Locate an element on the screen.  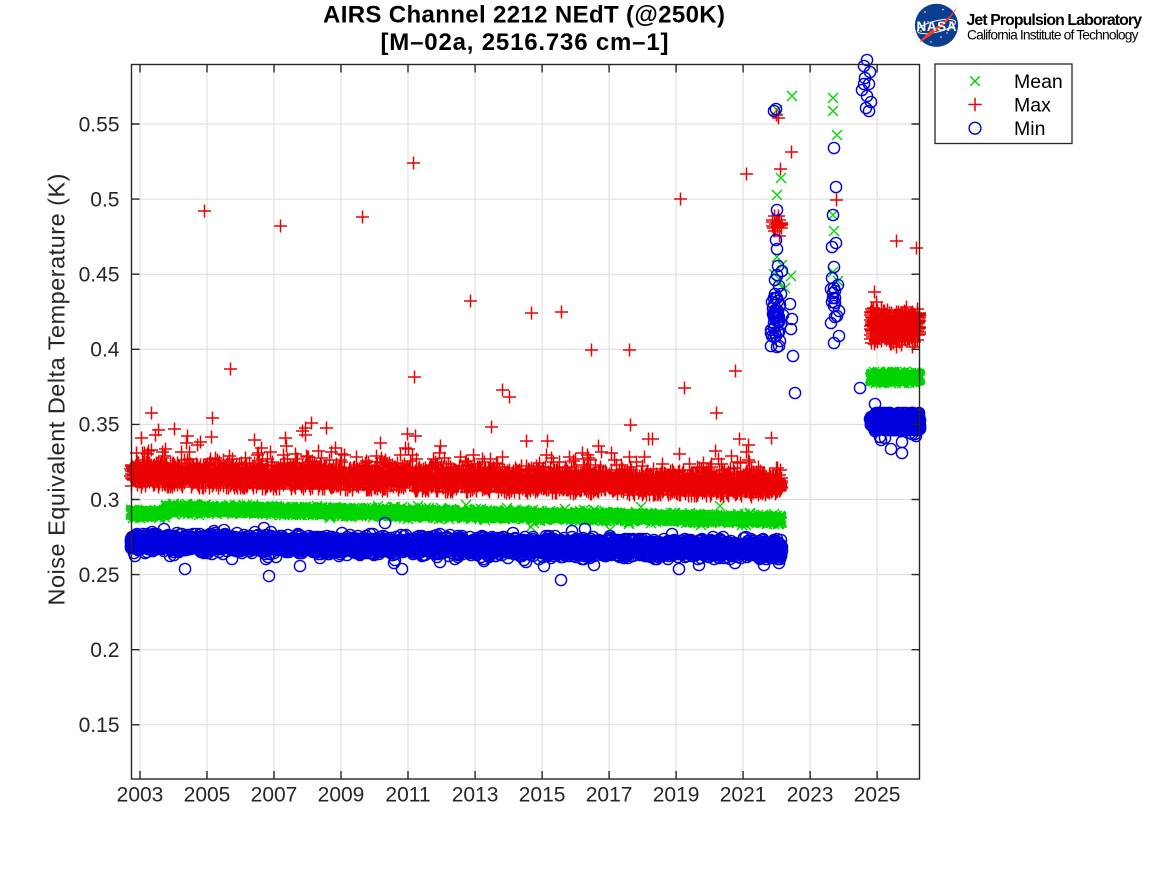
svg-text: 2025 is located at coordinates (877, 795).